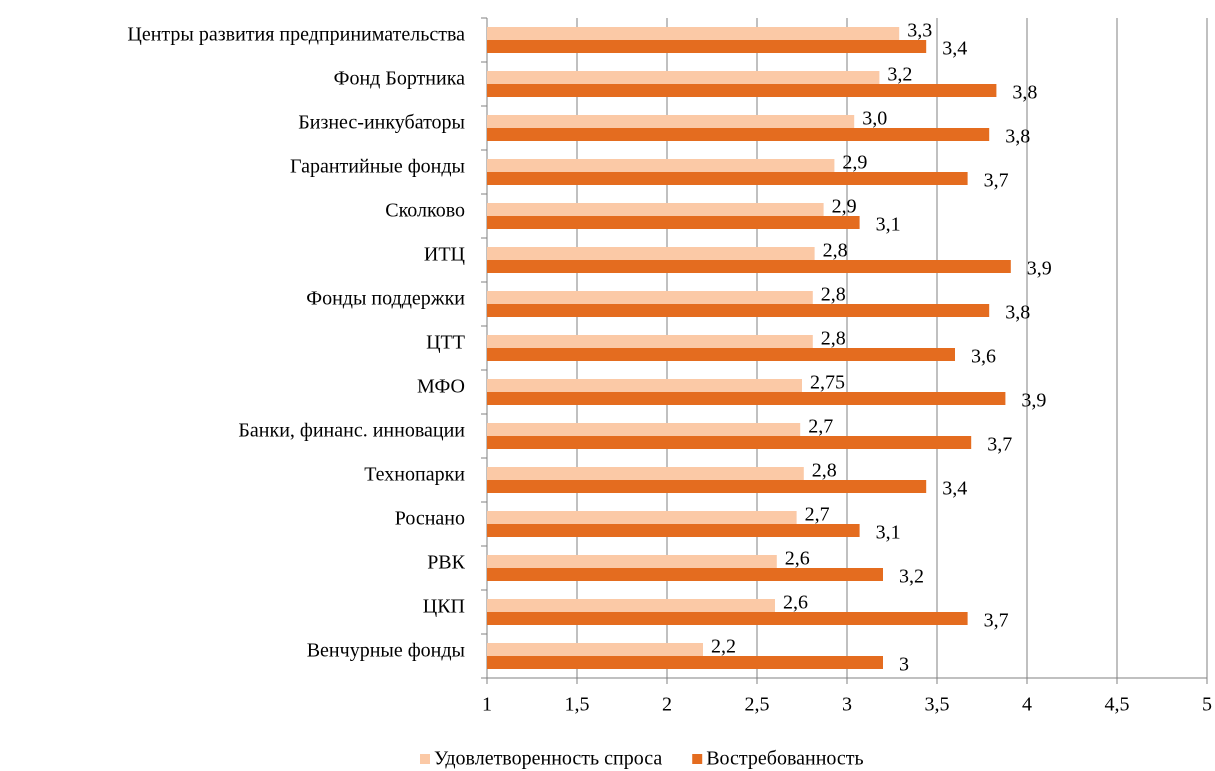 Image resolution: width=1215 pixels, height=771 pixels. What do you see at coordinates (386, 651) in the screenshot?
I see `y-tick-label: Венчурные фонды` at bounding box center [386, 651].